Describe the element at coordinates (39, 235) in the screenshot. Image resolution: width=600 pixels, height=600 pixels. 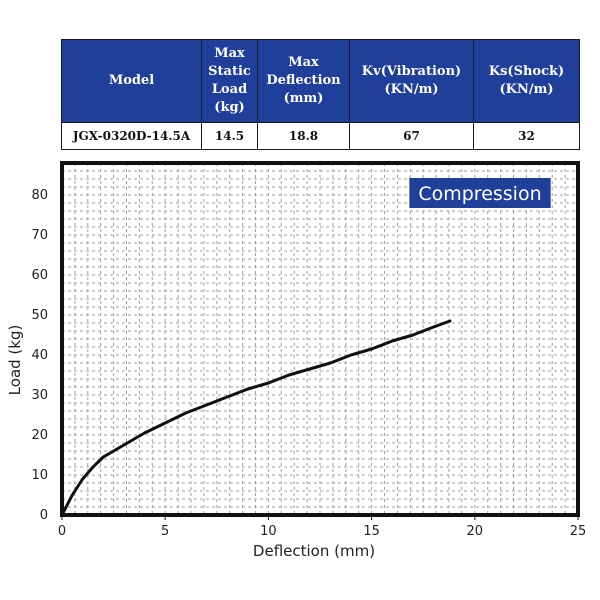
I see `y-tick-label: 70` at that location.